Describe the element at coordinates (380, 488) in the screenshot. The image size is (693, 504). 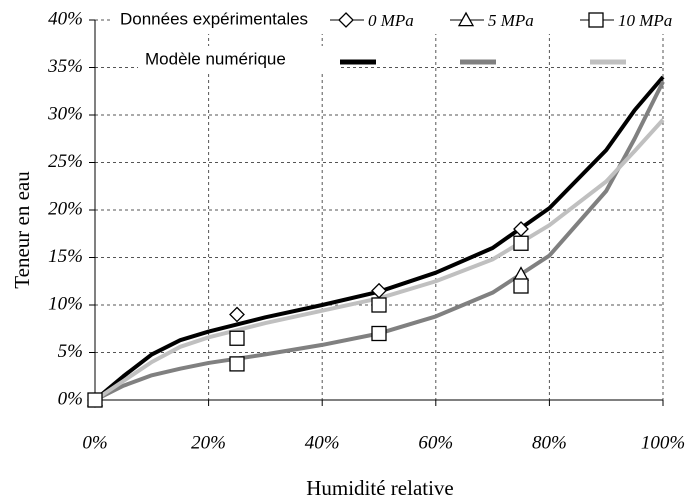
I see `x-axis-title: Humidité relative` at that location.